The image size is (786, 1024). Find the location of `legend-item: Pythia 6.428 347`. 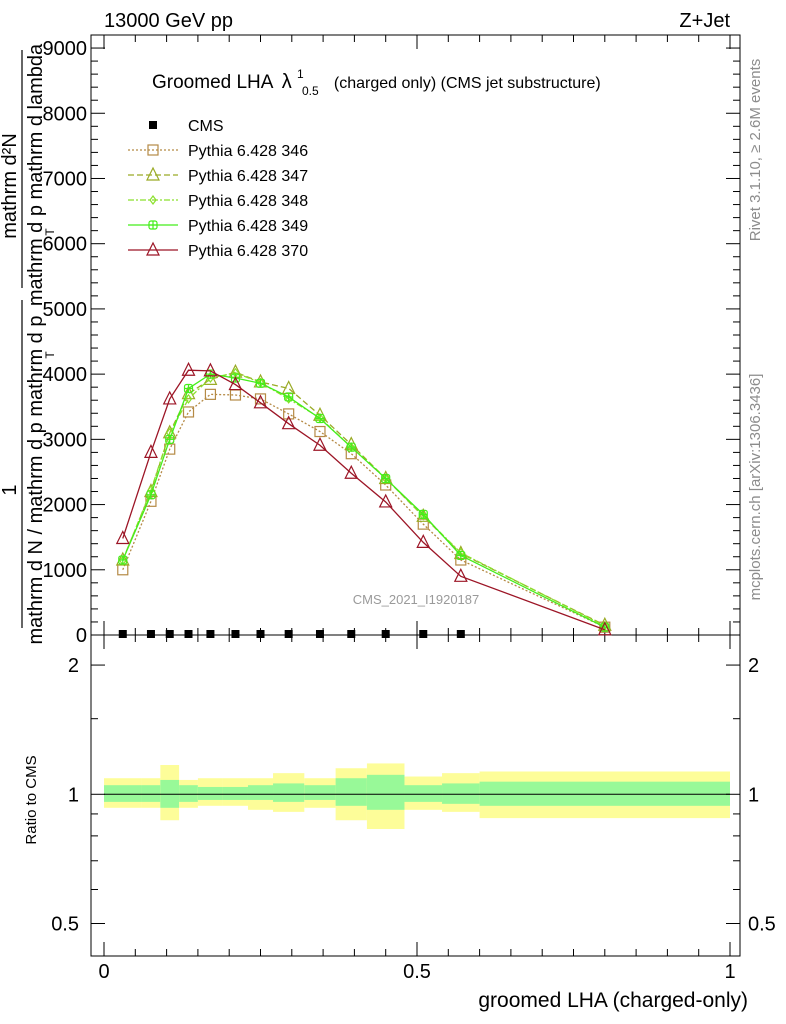

legend-item: Pythia 6.428 347 is located at coordinates (218, 175).